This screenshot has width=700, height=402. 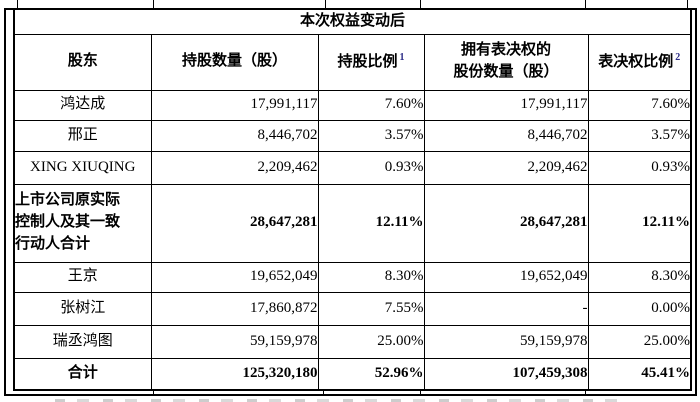 What do you see at coordinates (82, 223) in the screenshot?
I see `shareholder-name-cell: 上市公司原实际 控制人及其一致 行动人合计` at bounding box center [82, 223].